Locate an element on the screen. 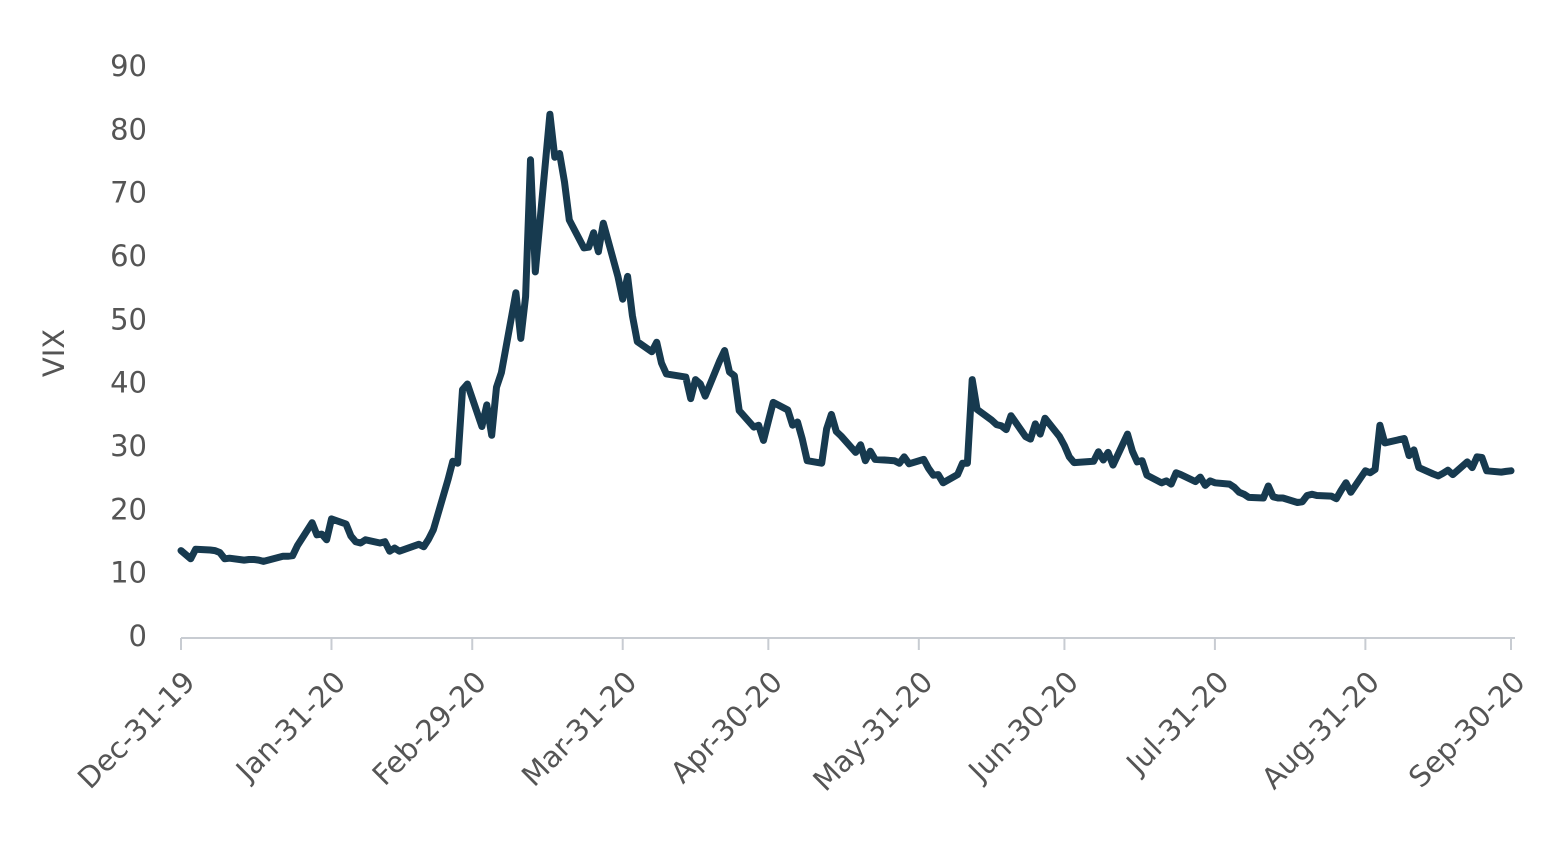 Image resolution: width=1568 pixels, height=848 pixels. y-tick-label: 50 is located at coordinates (128, 319).